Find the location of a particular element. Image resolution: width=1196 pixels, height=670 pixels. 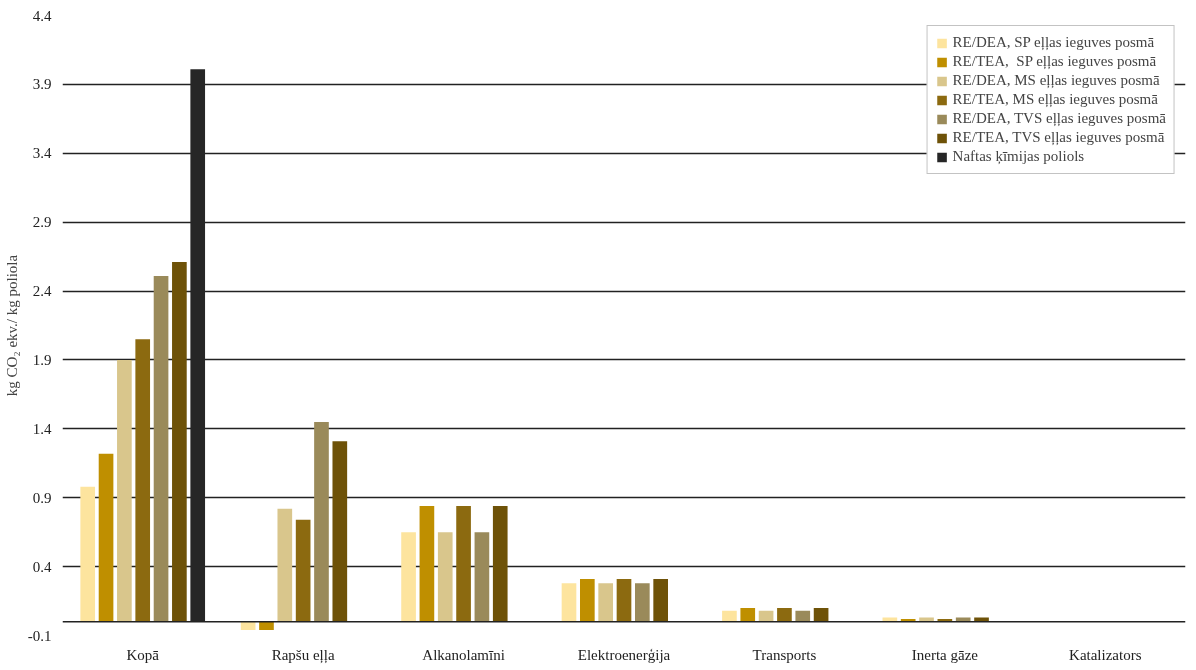

y-tick-label: 3.4 is located at coordinates (42, 153).